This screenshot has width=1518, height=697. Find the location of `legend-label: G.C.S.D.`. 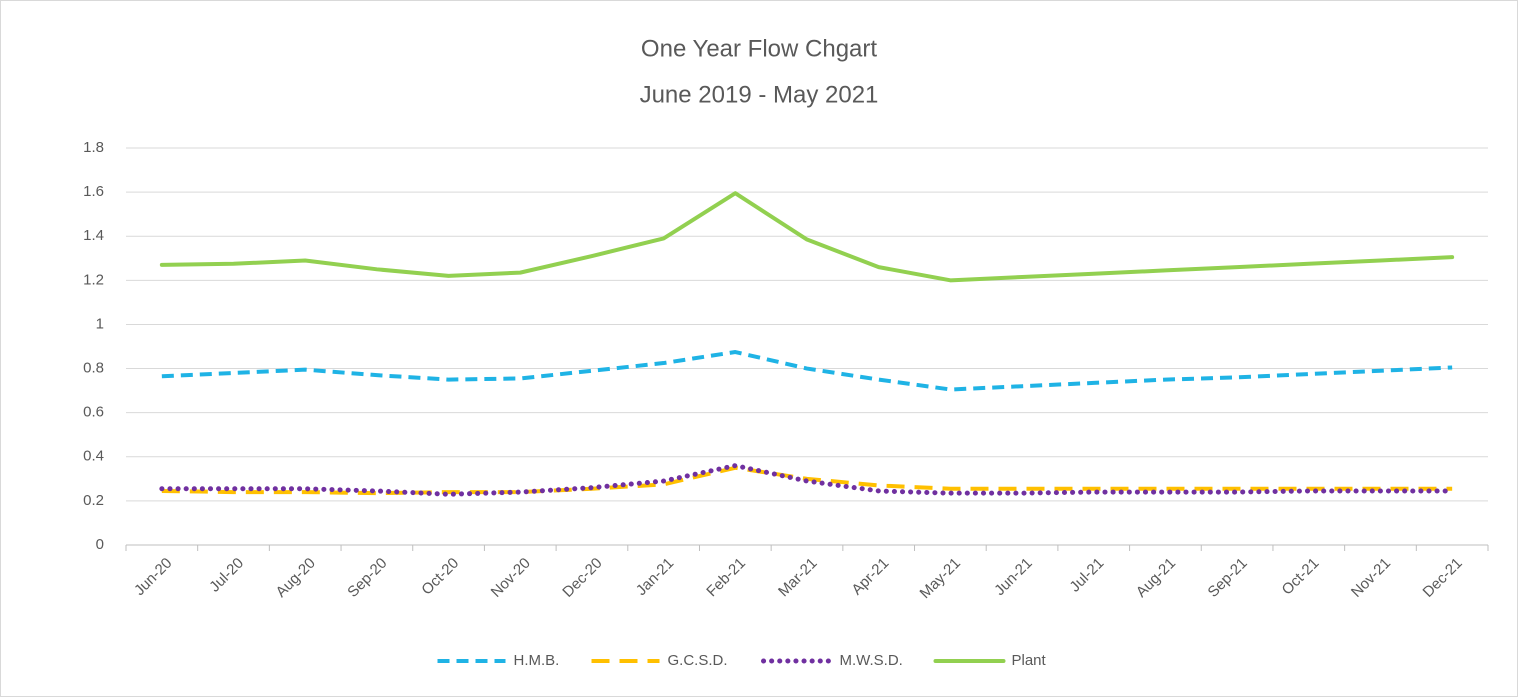

legend-label: G.C.S.D. is located at coordinates (698, 660).